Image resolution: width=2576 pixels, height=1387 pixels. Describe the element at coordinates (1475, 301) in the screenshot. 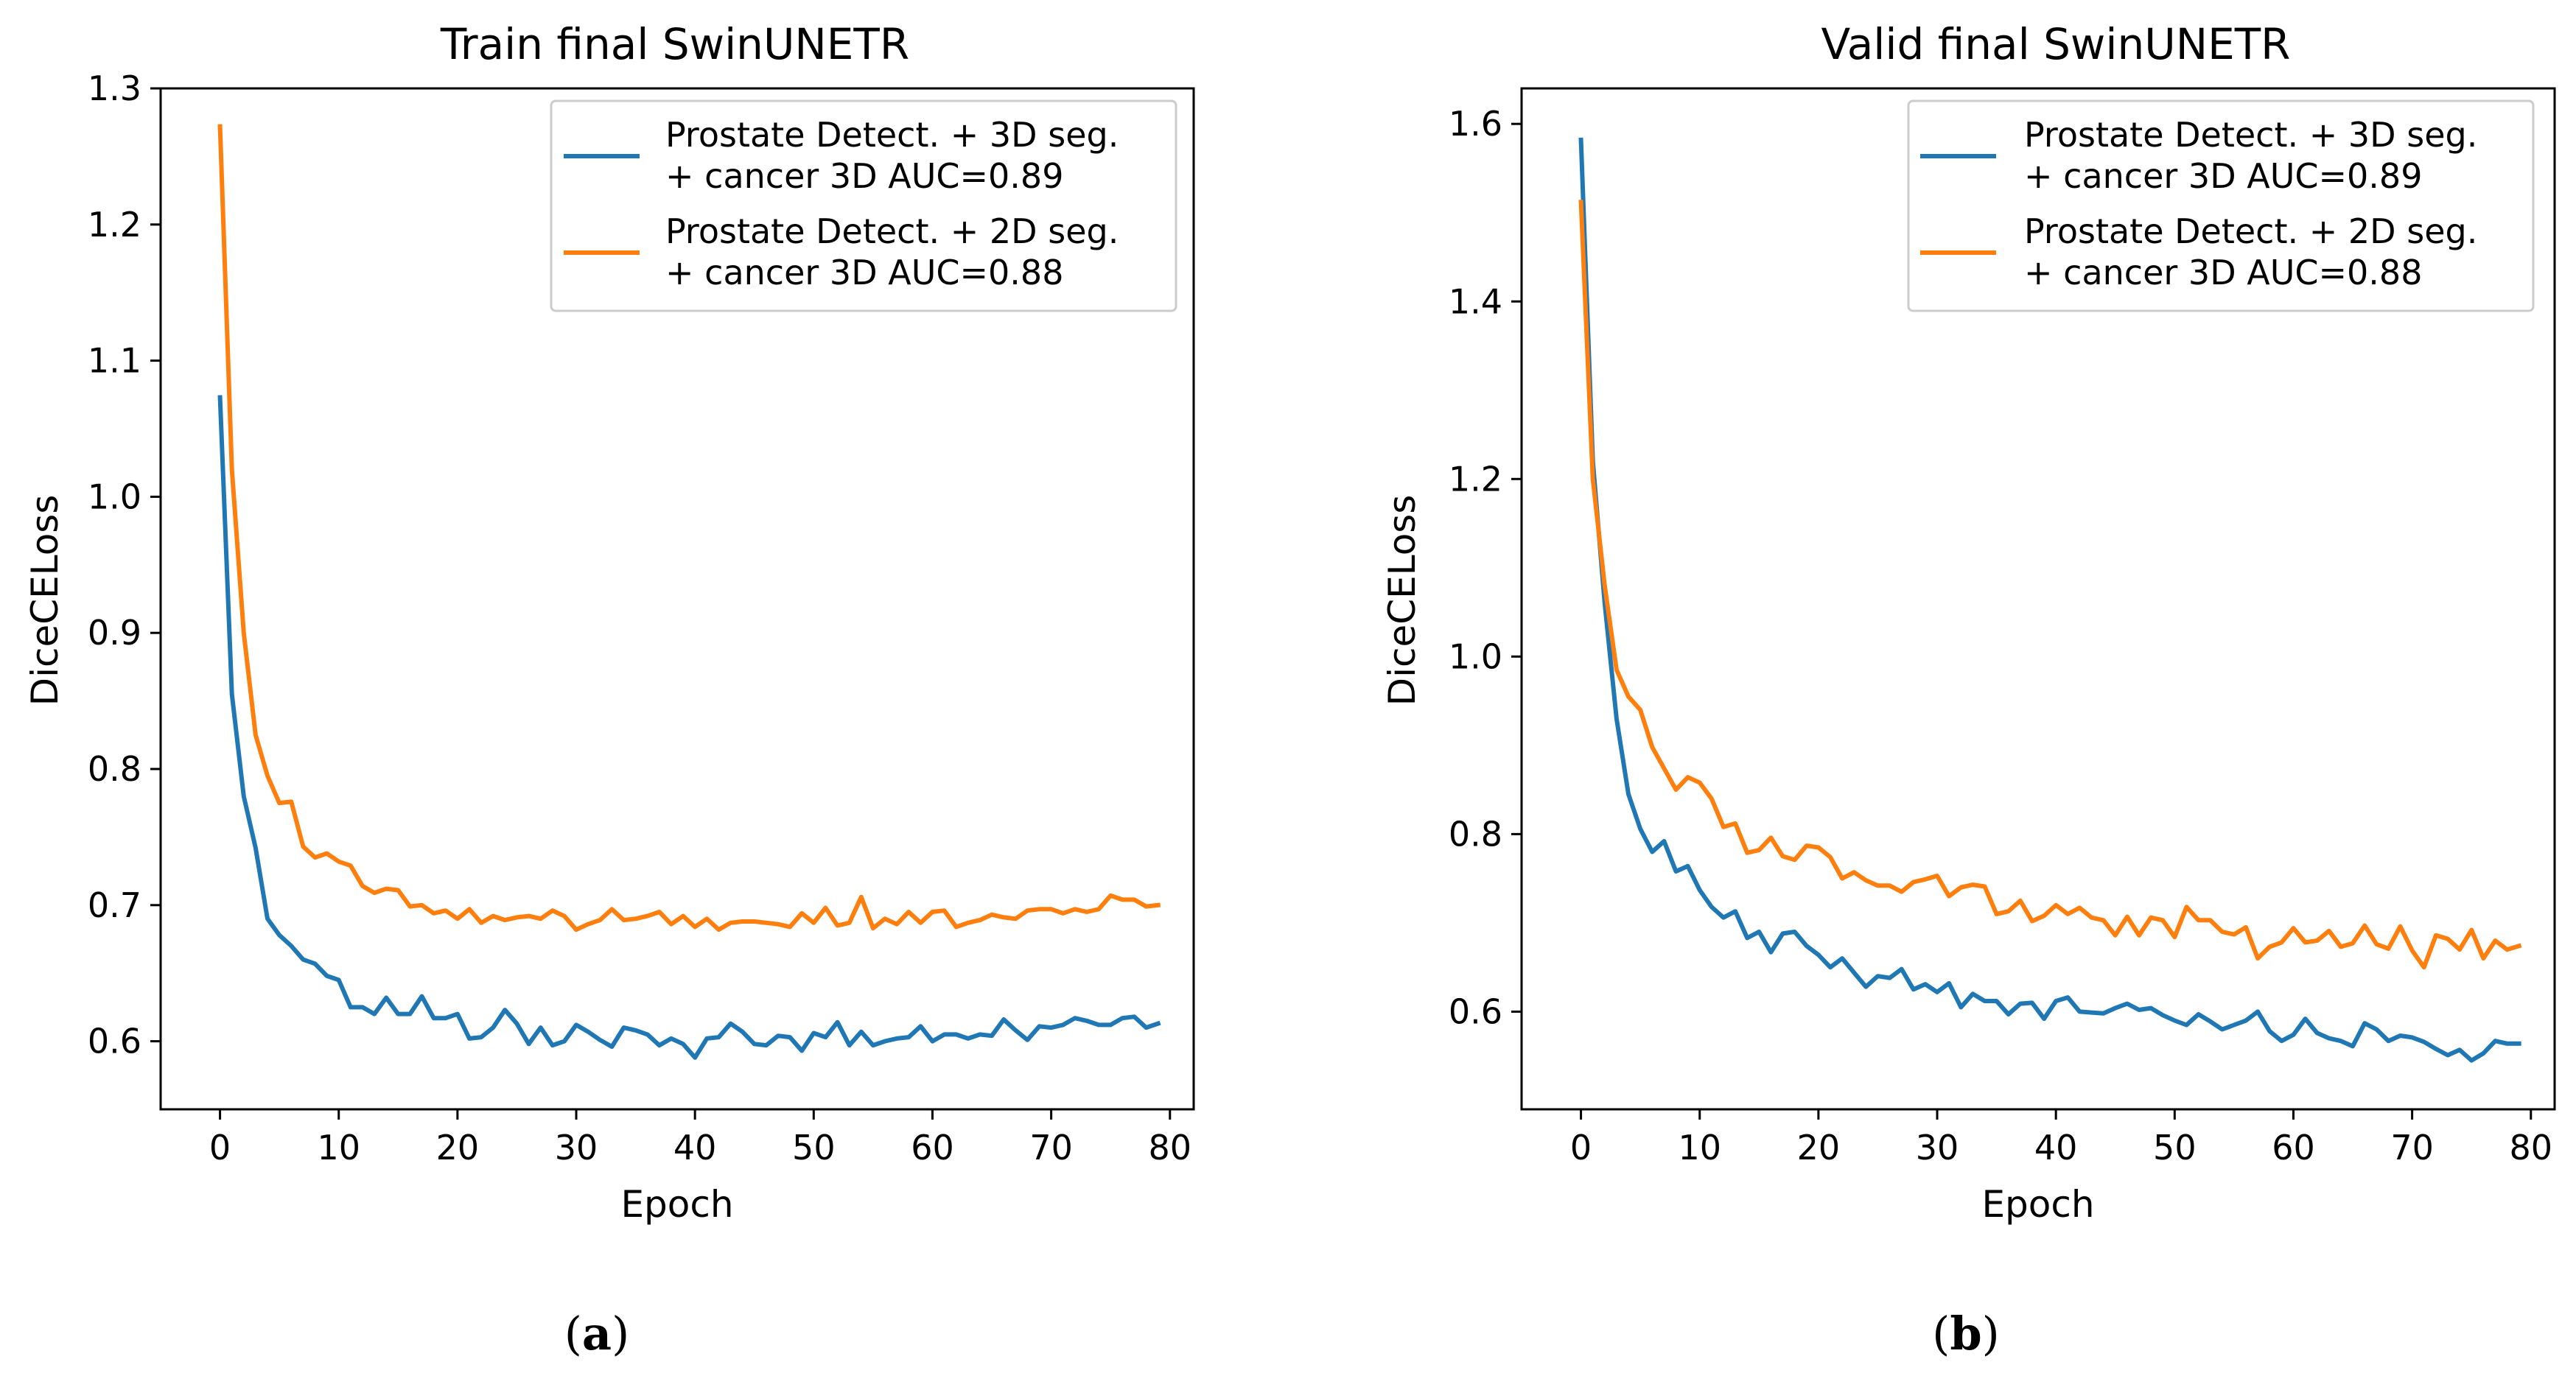

I see `y-tick-label: 1.4` at that location.